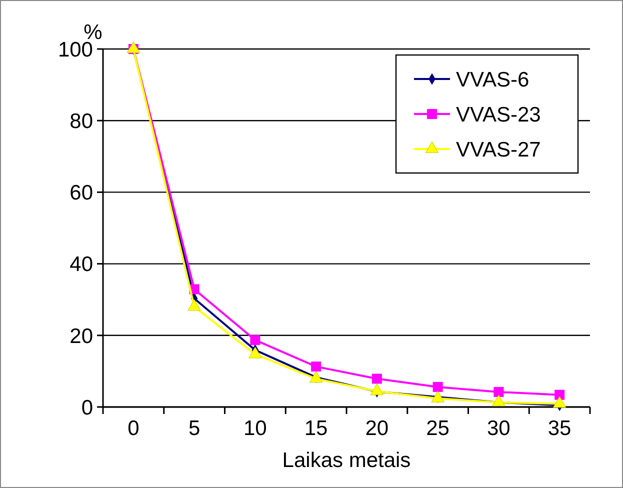 The width and height of the screenshot is (623, 488). I want to click on x-tick-label: 0, so click(134, 428).